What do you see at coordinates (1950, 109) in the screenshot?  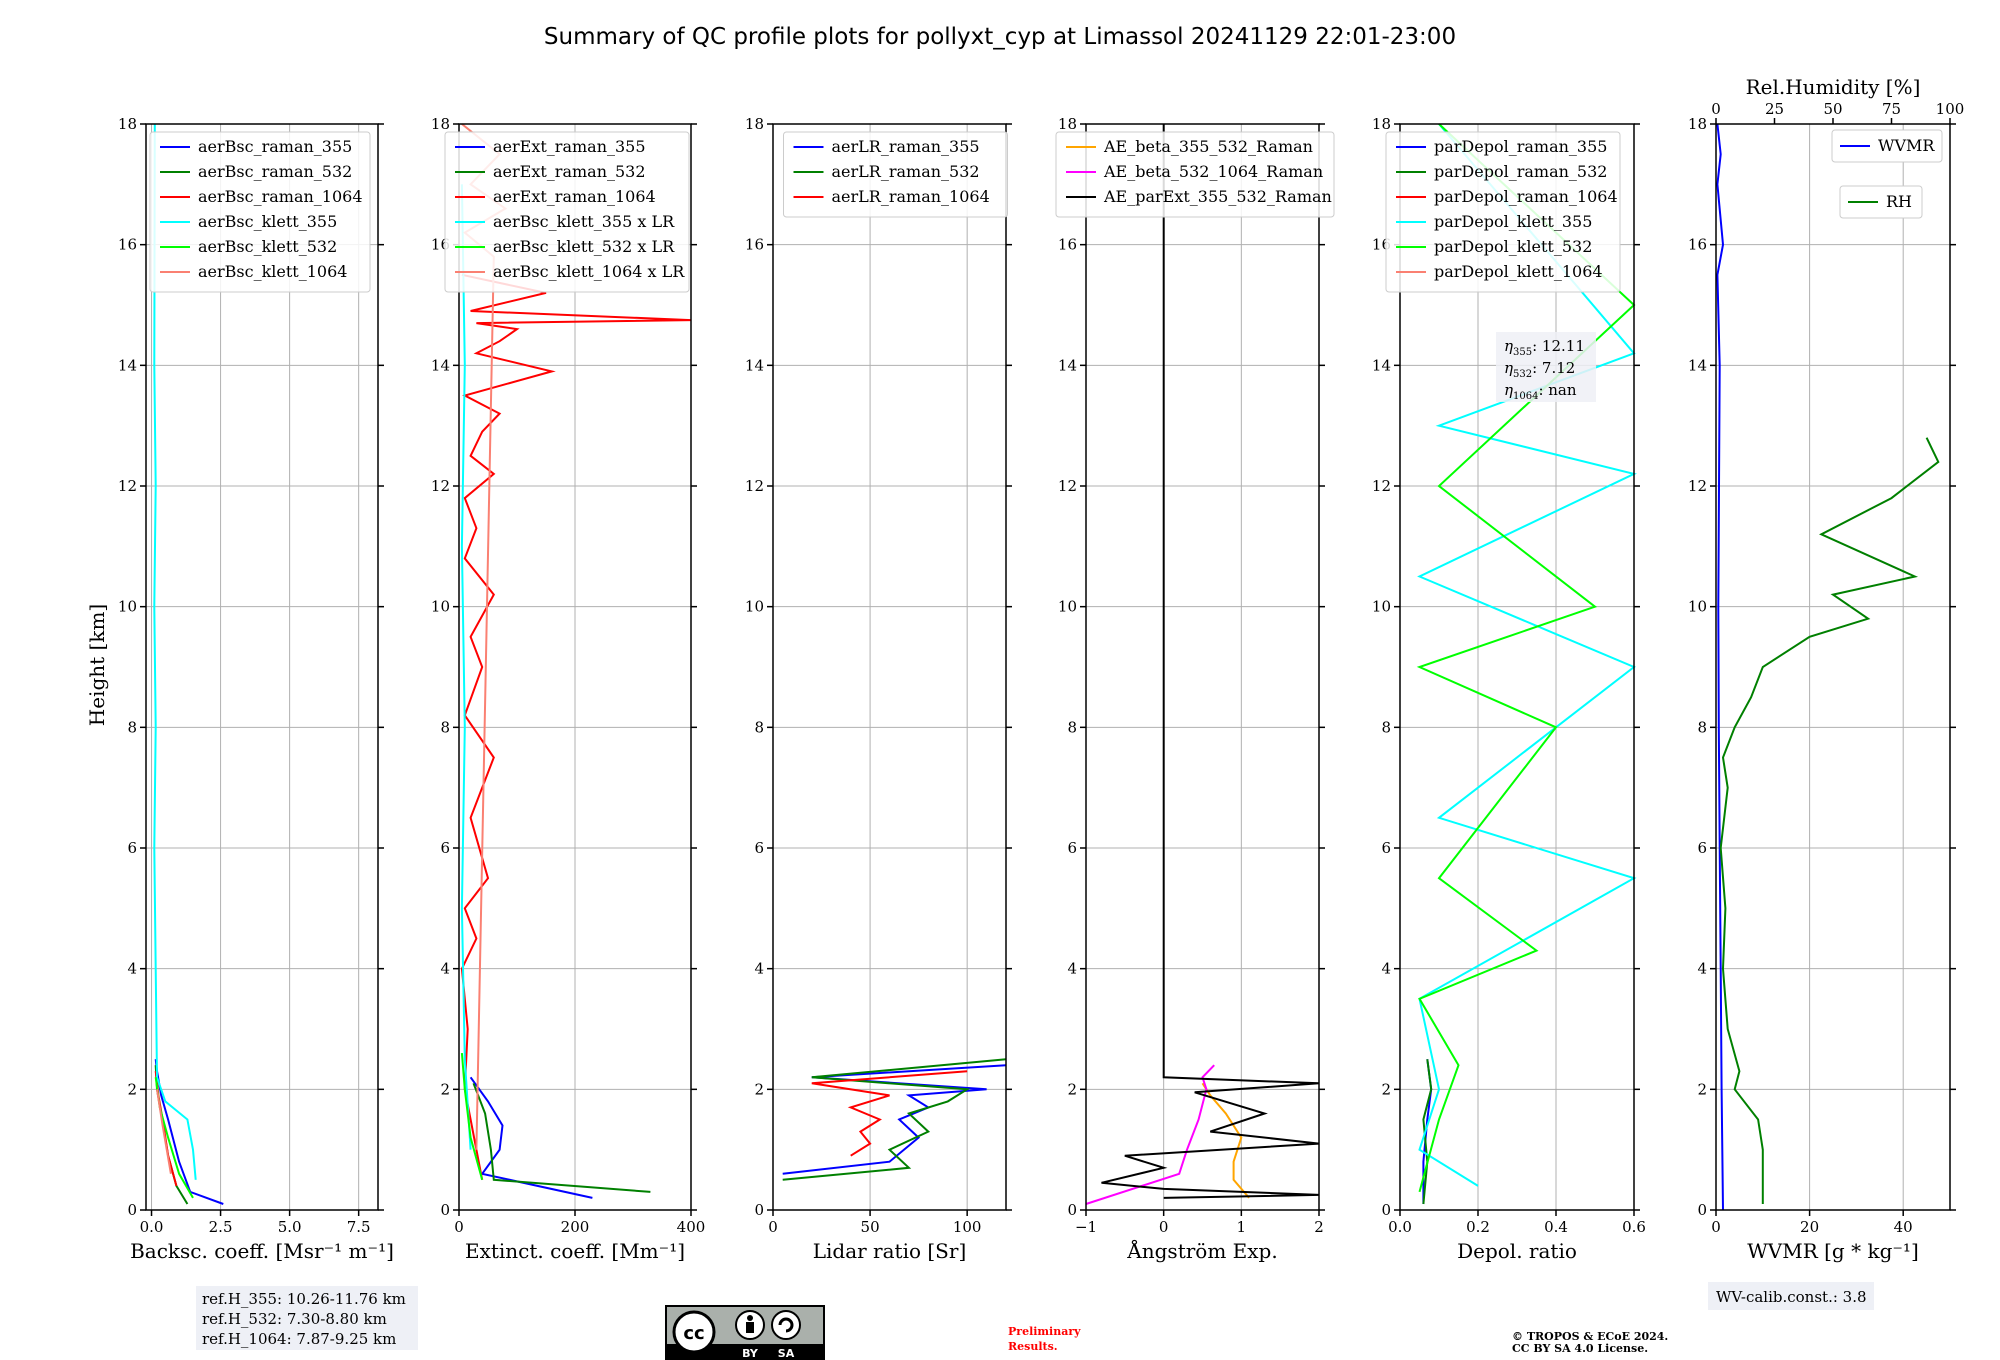 I see `top-x-tick-label: 100` at bounding box center [1950, 109].